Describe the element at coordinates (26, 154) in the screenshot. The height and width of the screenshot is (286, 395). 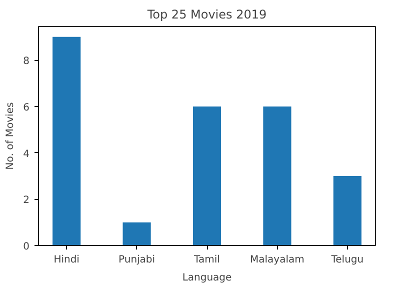
I see `y-tick-label: 4` at that location.